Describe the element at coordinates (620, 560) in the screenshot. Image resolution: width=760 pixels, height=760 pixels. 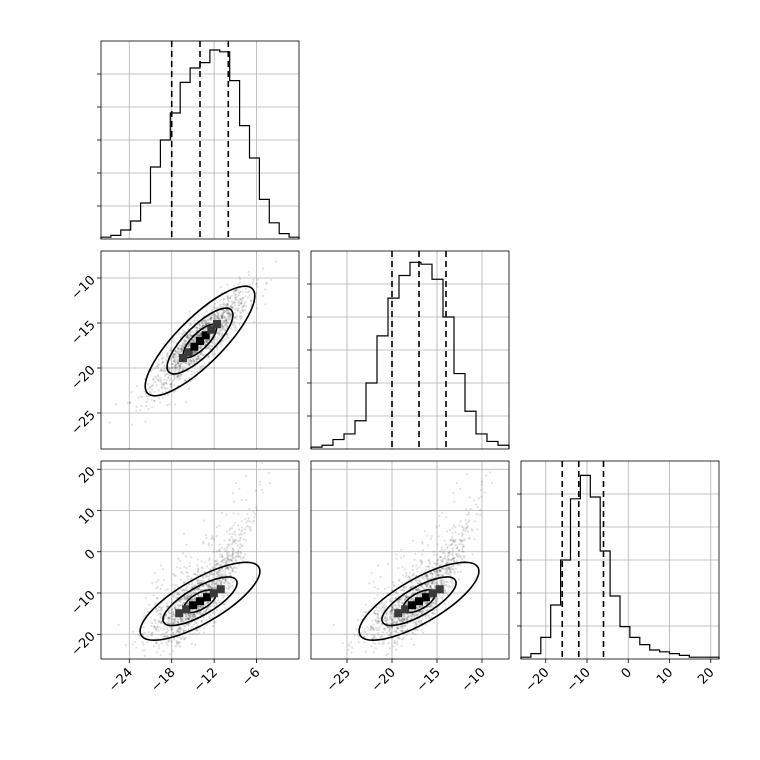
I see `hist-frame` at that location.